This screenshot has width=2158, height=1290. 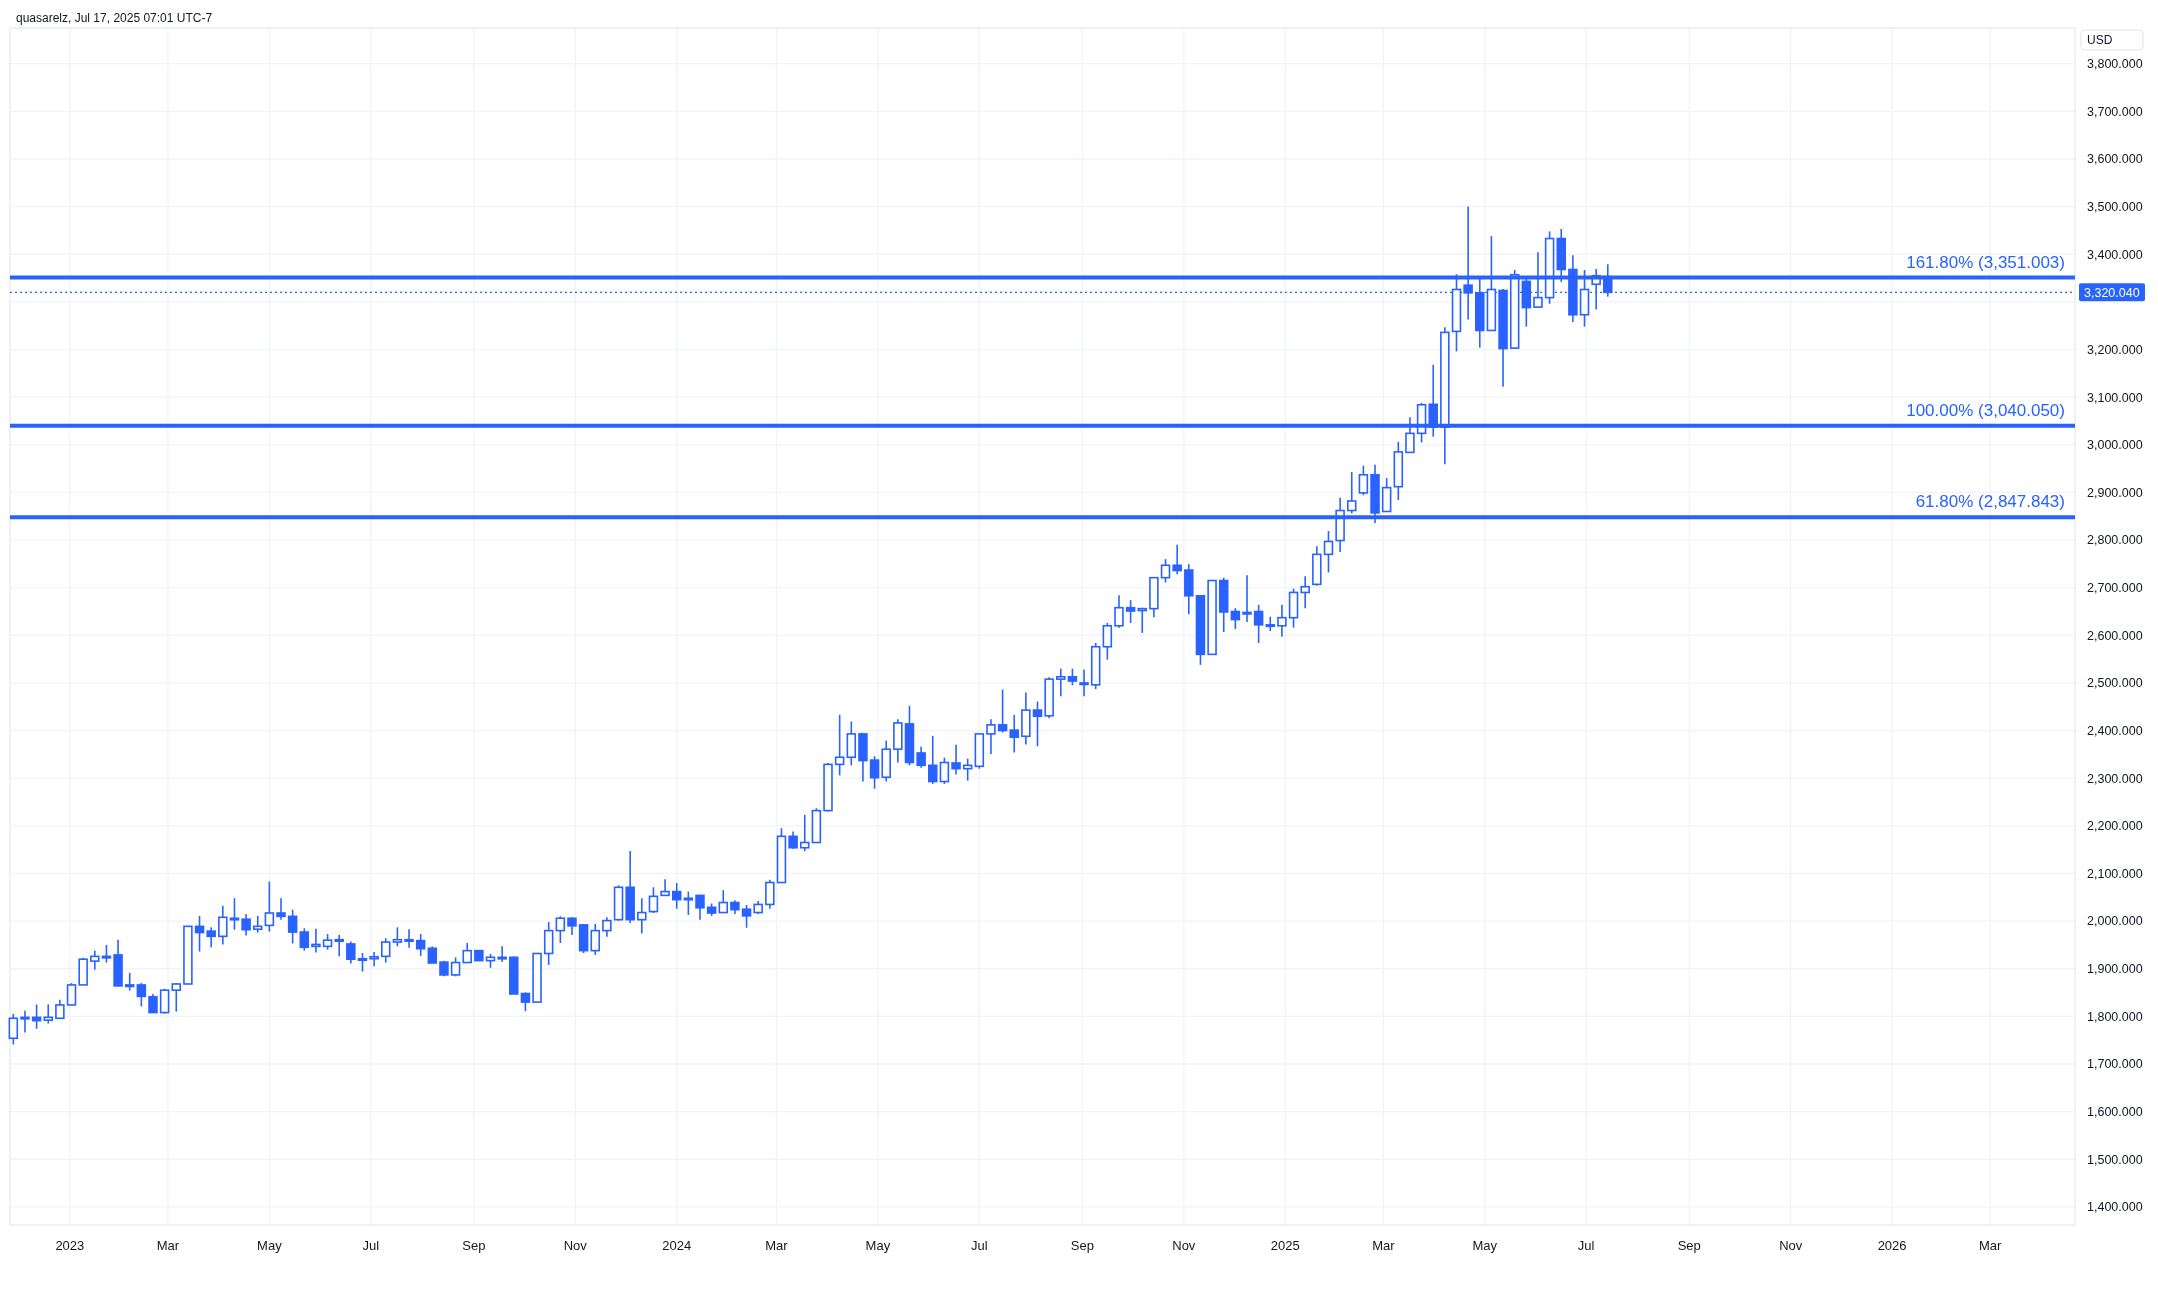 I want to click on y-tick-label: 2,800.000, so click(x=2115, y=540).